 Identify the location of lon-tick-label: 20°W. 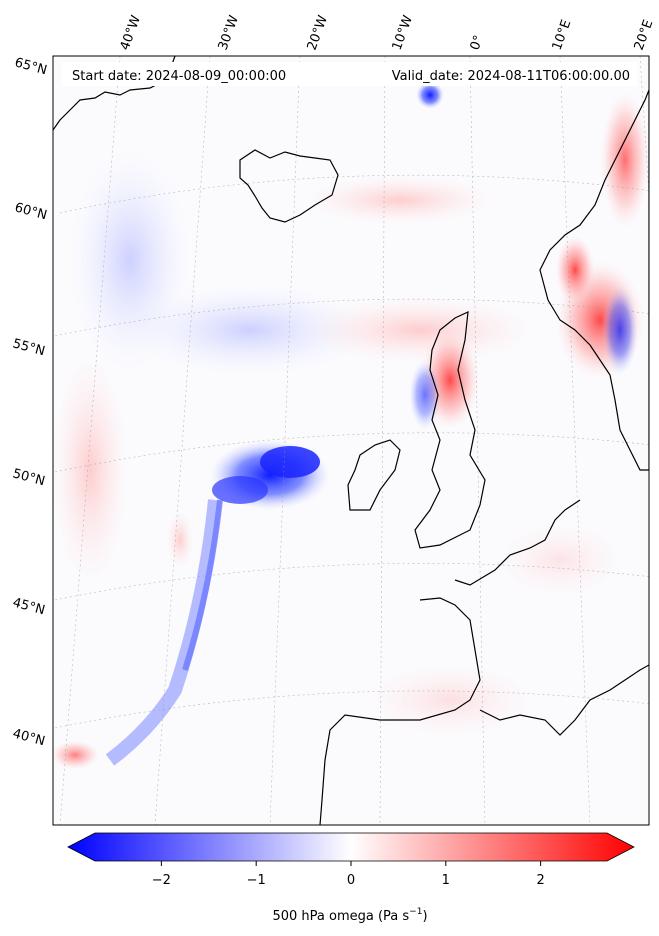
(318, 32).